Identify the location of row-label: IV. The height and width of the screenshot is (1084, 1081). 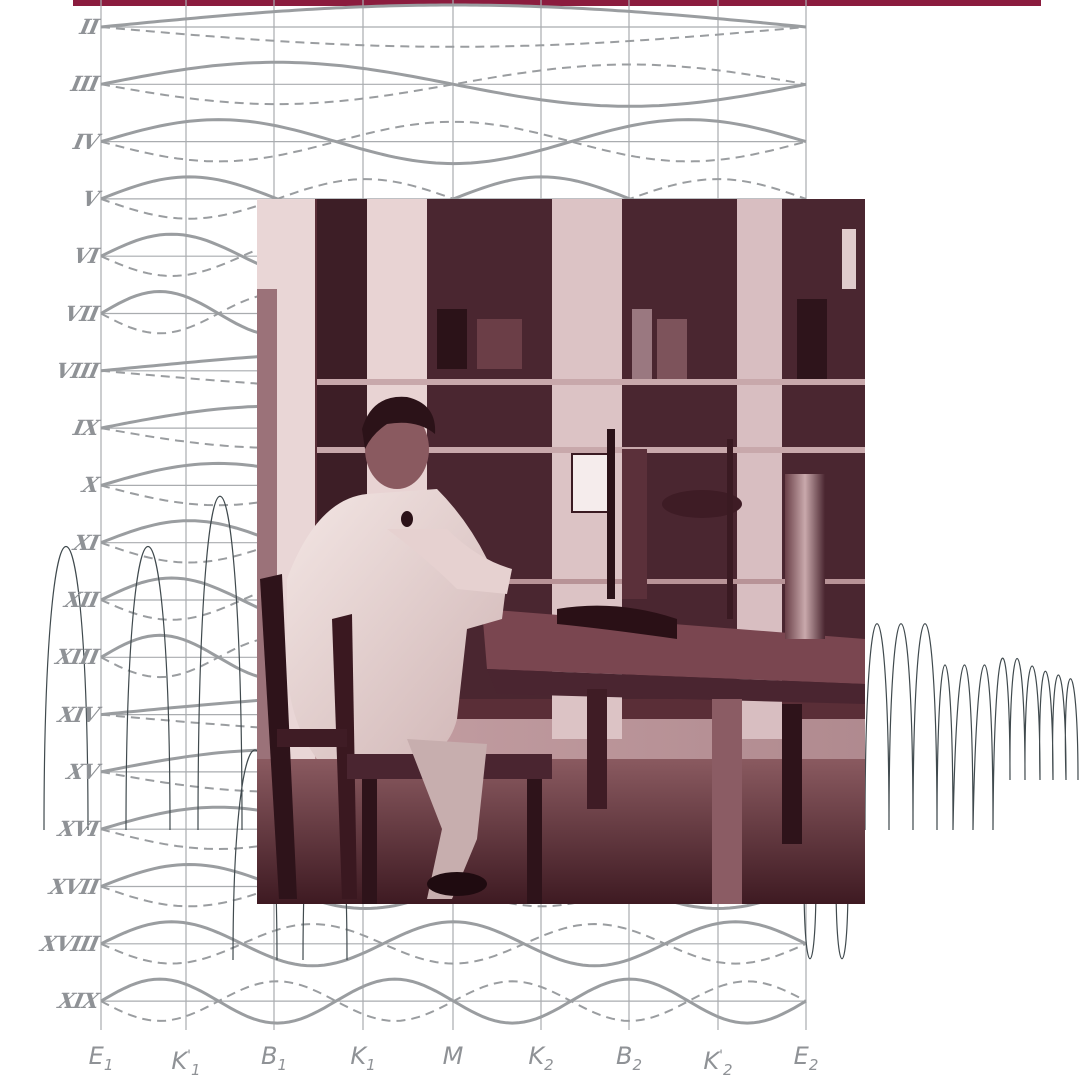
(86, 141).